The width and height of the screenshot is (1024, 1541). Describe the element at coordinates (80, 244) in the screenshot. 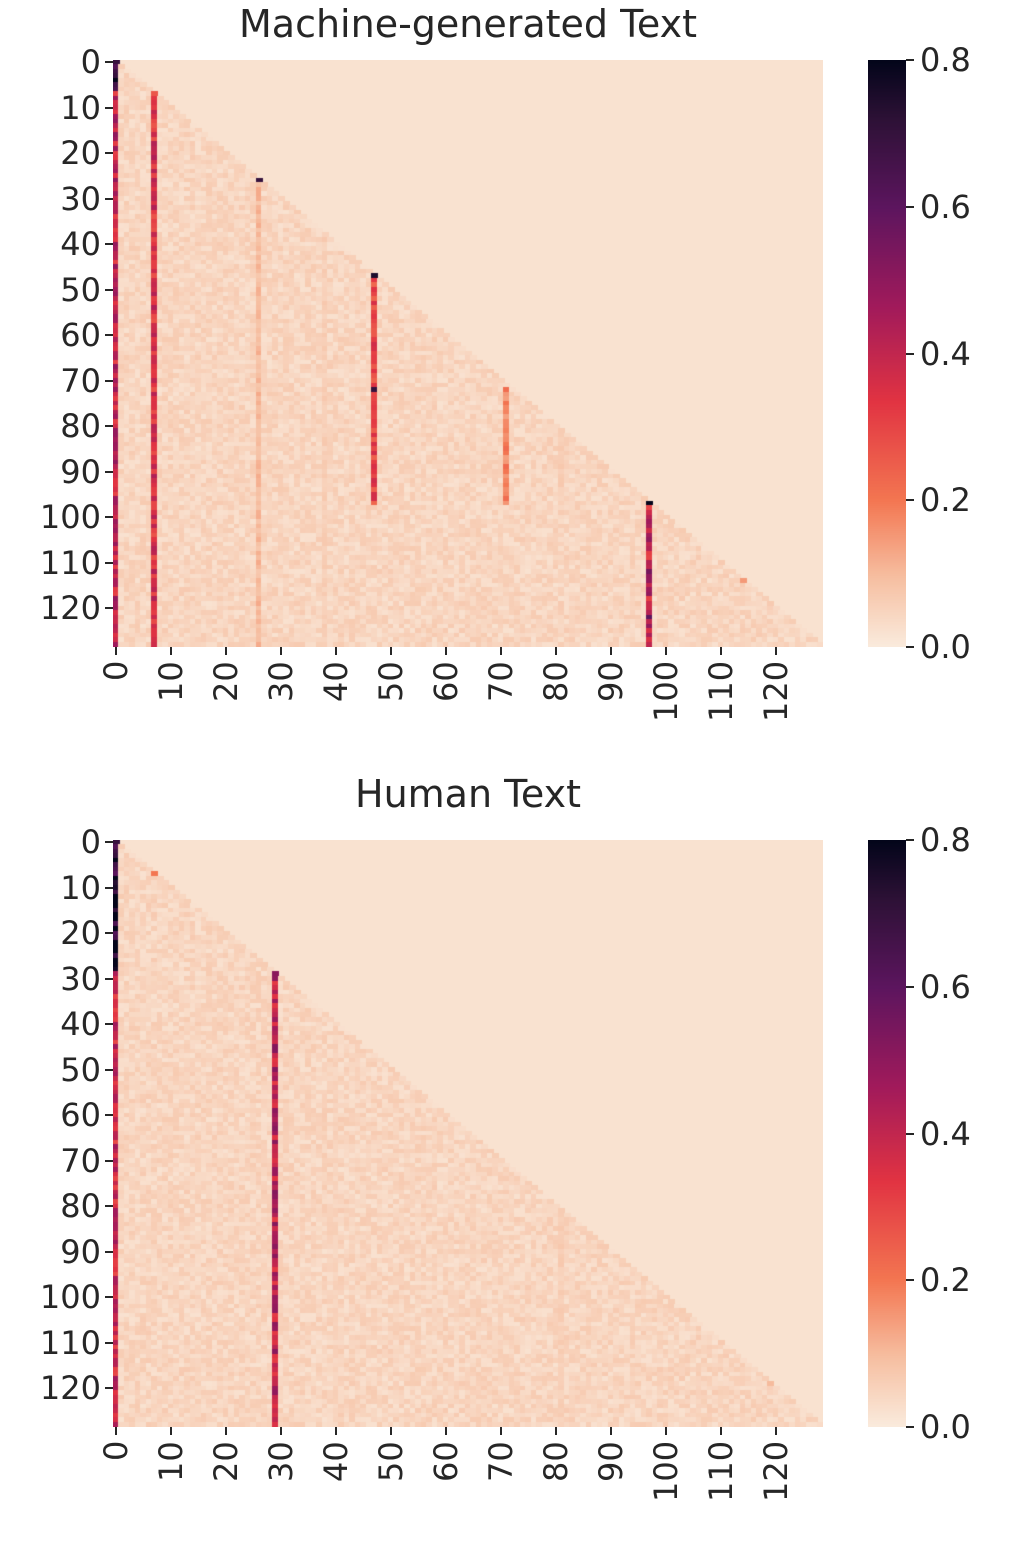

I see `y-tick-label: 40` at that location.